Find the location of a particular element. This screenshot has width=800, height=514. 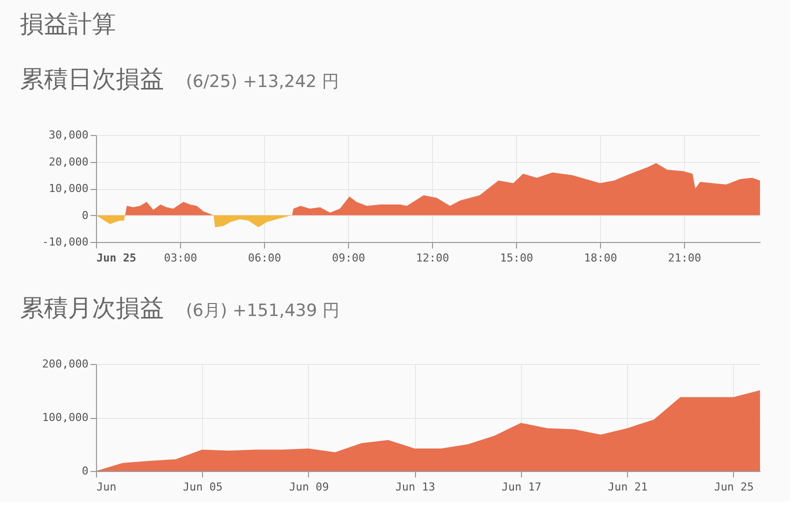

x-tick-label: 21:00 is located at coordinates (685, 258).